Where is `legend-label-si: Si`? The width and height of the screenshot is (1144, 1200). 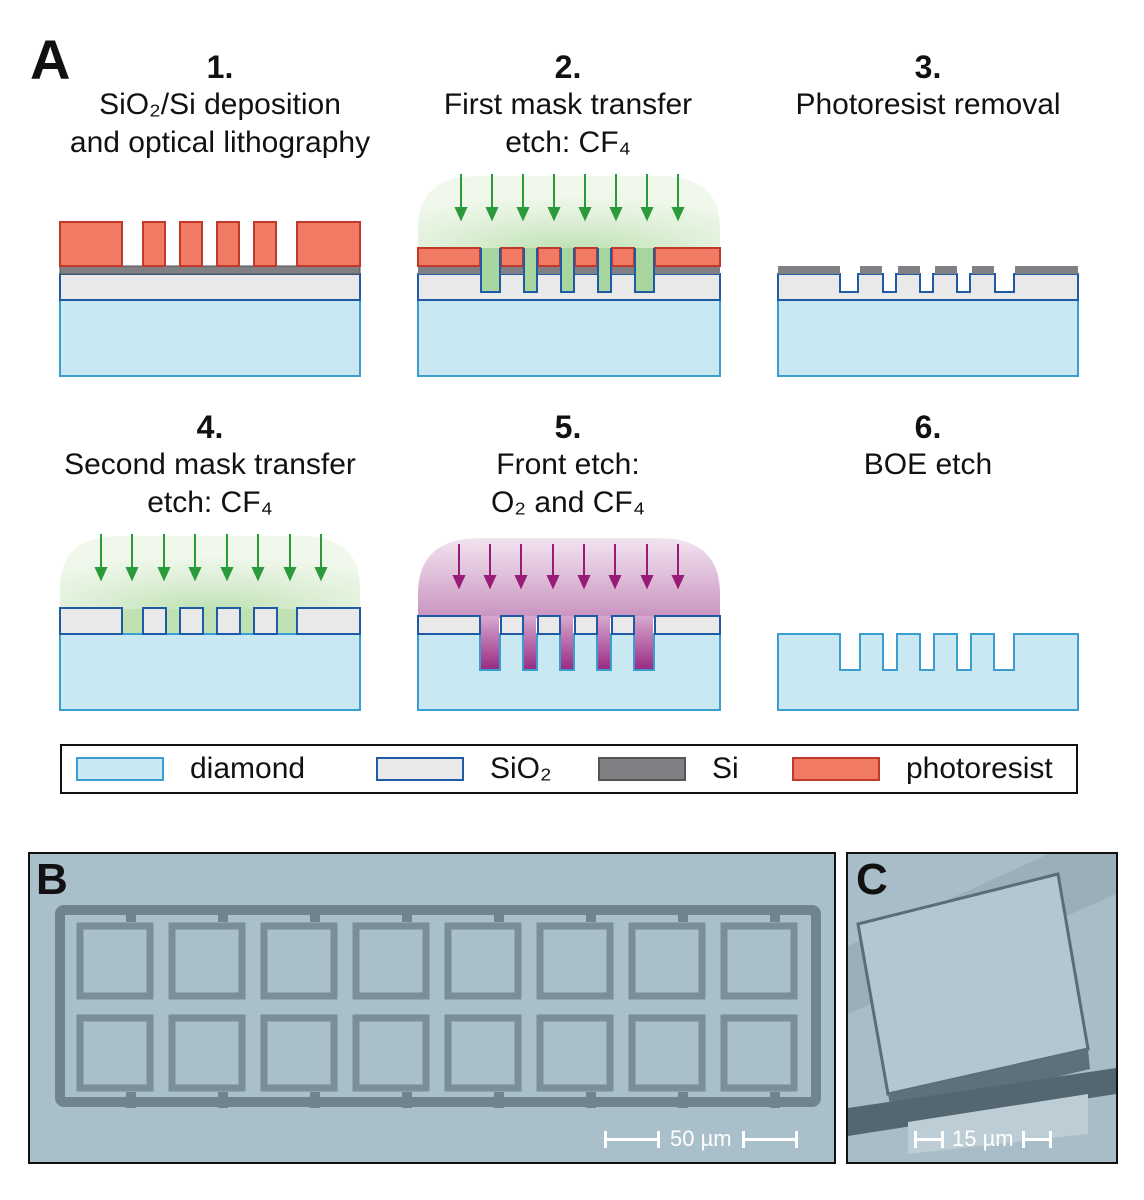
legend-label-si: Si is located at coordinates (725, 768).